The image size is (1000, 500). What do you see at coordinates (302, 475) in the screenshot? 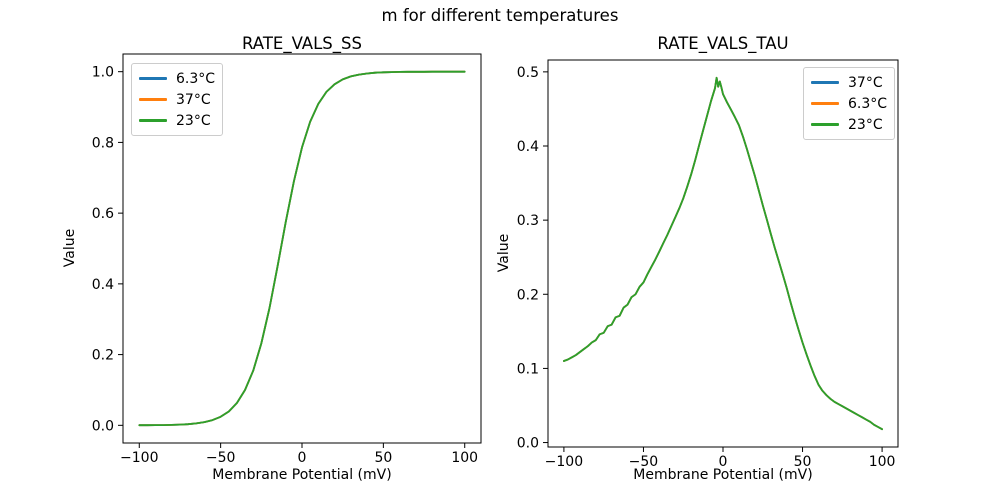
I see `subplot-ss-xlabel: Membrane Potential (mV)` at bounding box center [302, 475].